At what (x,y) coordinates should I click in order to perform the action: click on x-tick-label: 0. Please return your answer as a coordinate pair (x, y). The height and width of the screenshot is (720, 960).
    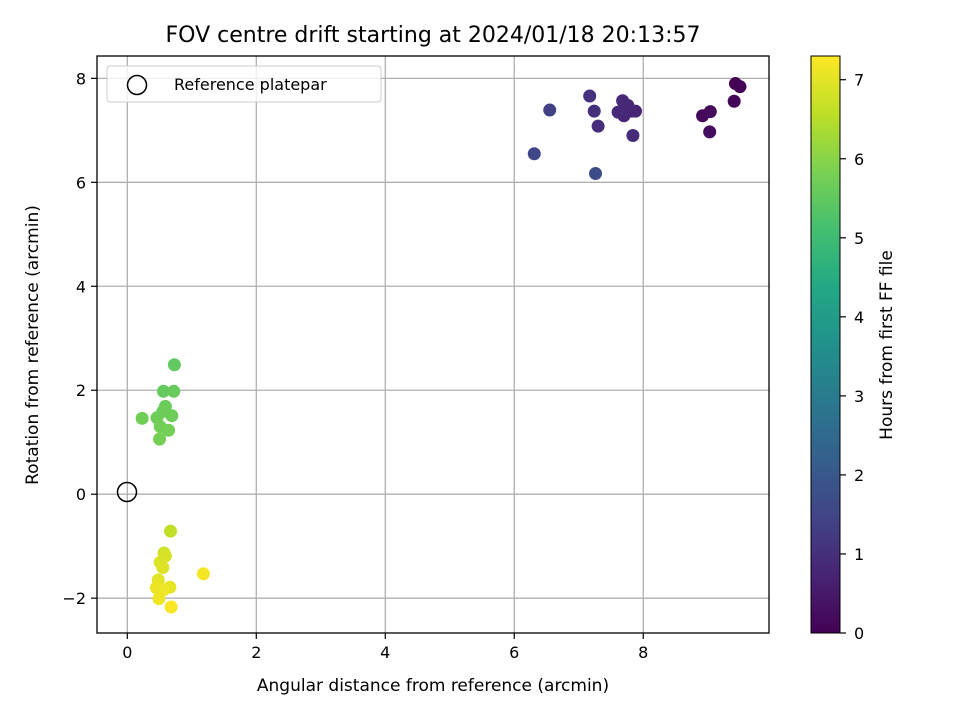
    Looking at the image, I should click on (127, 652).